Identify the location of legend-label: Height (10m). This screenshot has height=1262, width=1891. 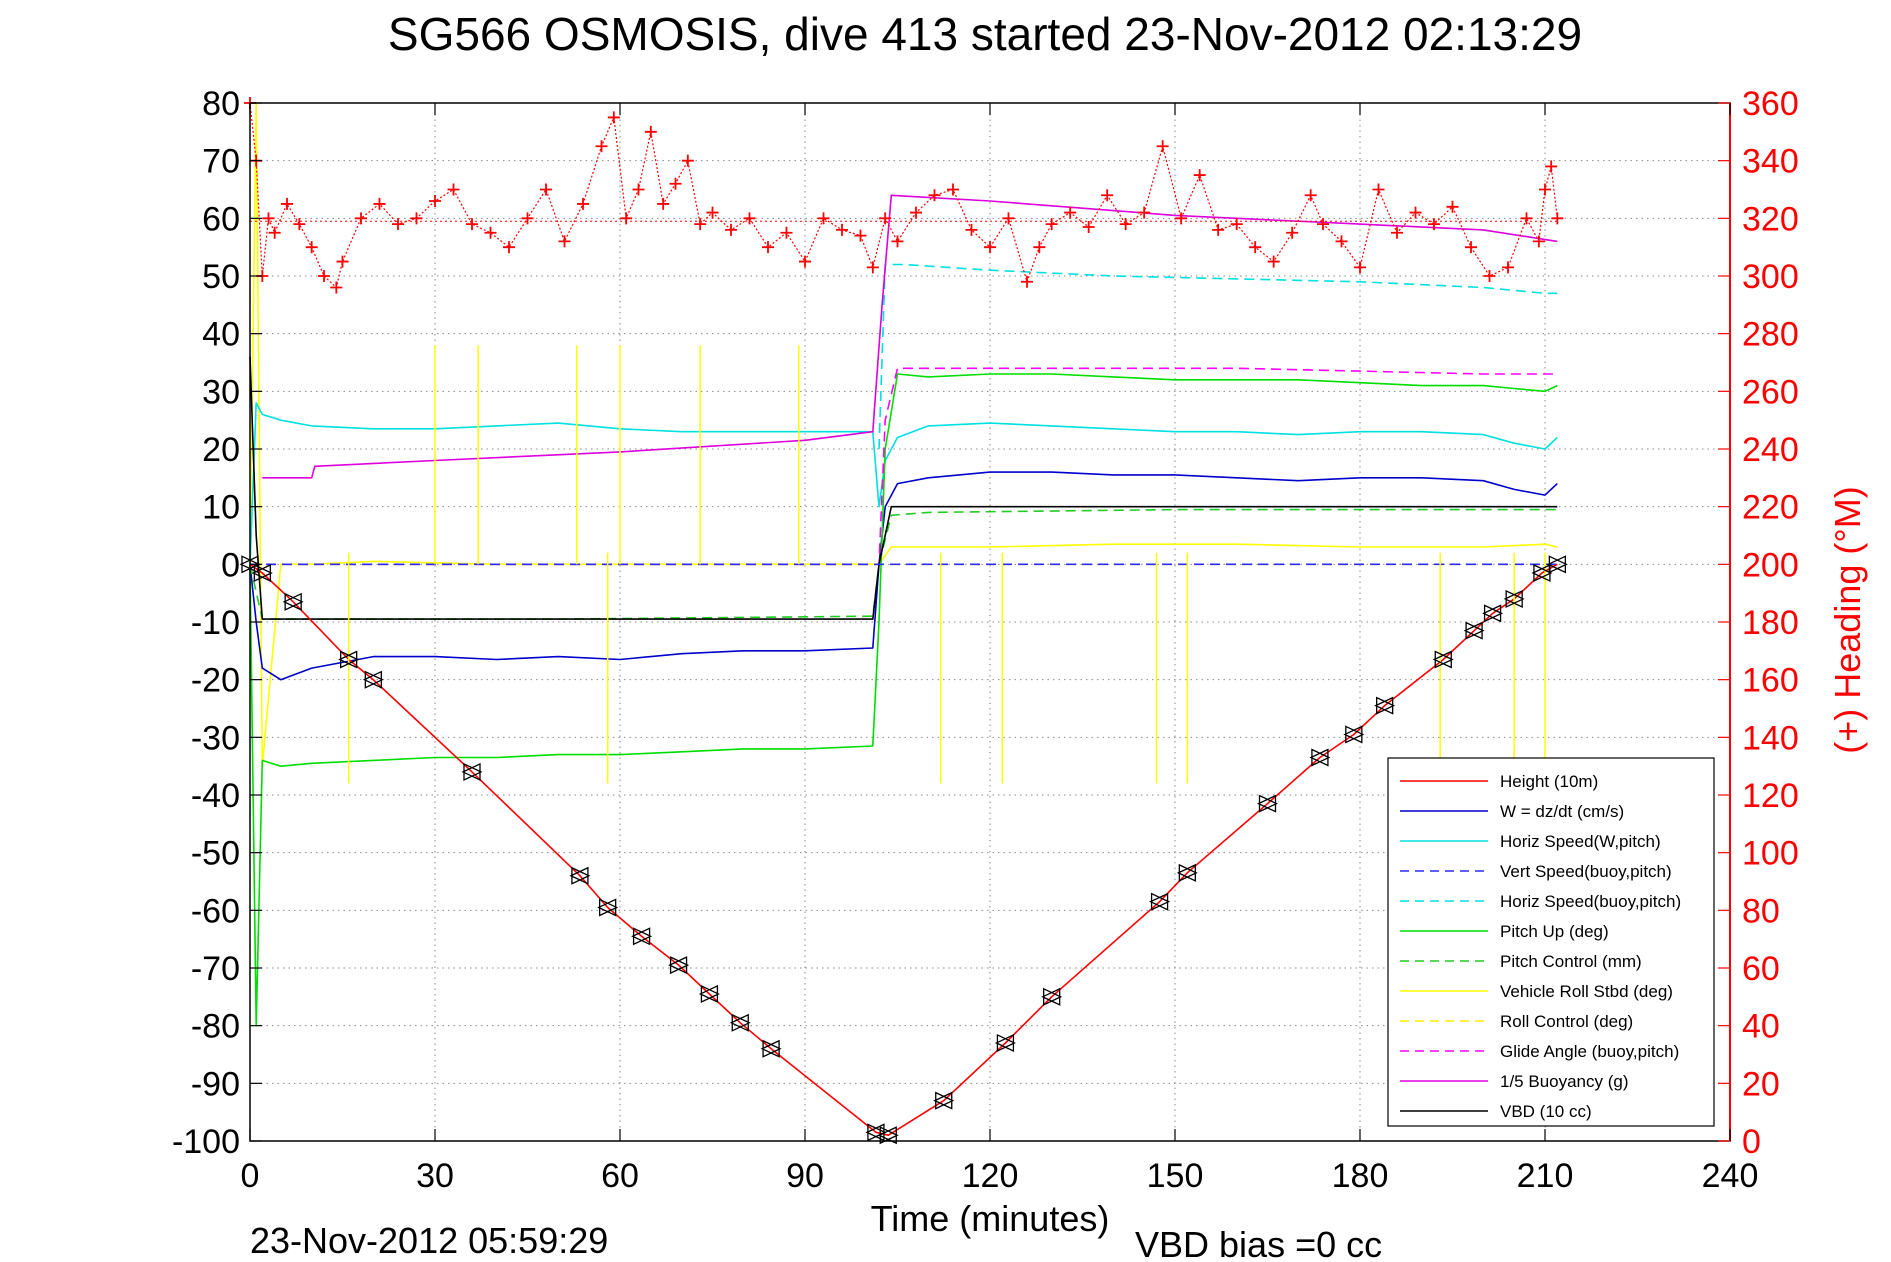
(1549, 781).